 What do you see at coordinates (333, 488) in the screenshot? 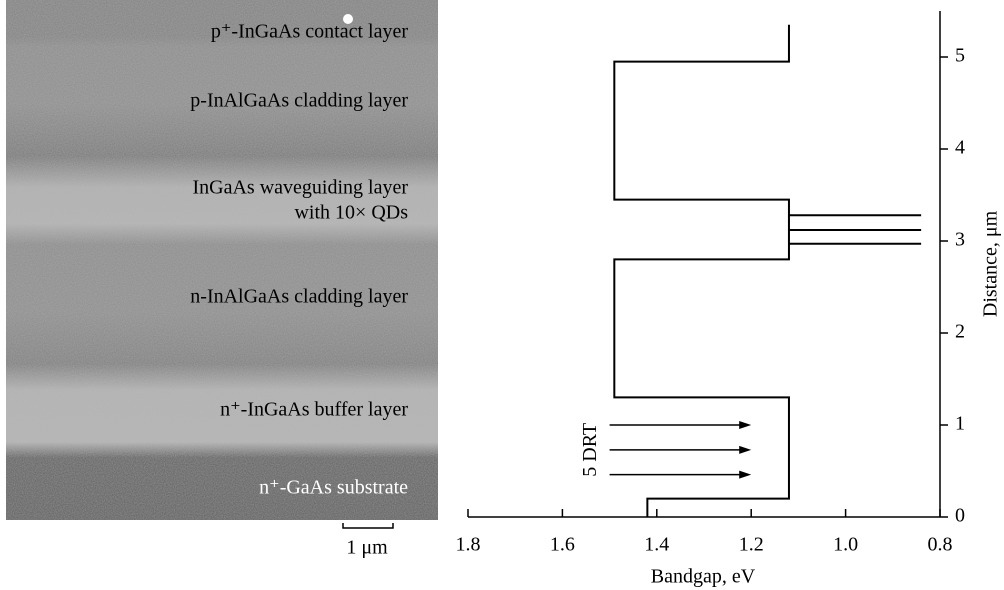
I see `layer-label: n⁺-GaAs substrate` at bounding box center [333, 488].